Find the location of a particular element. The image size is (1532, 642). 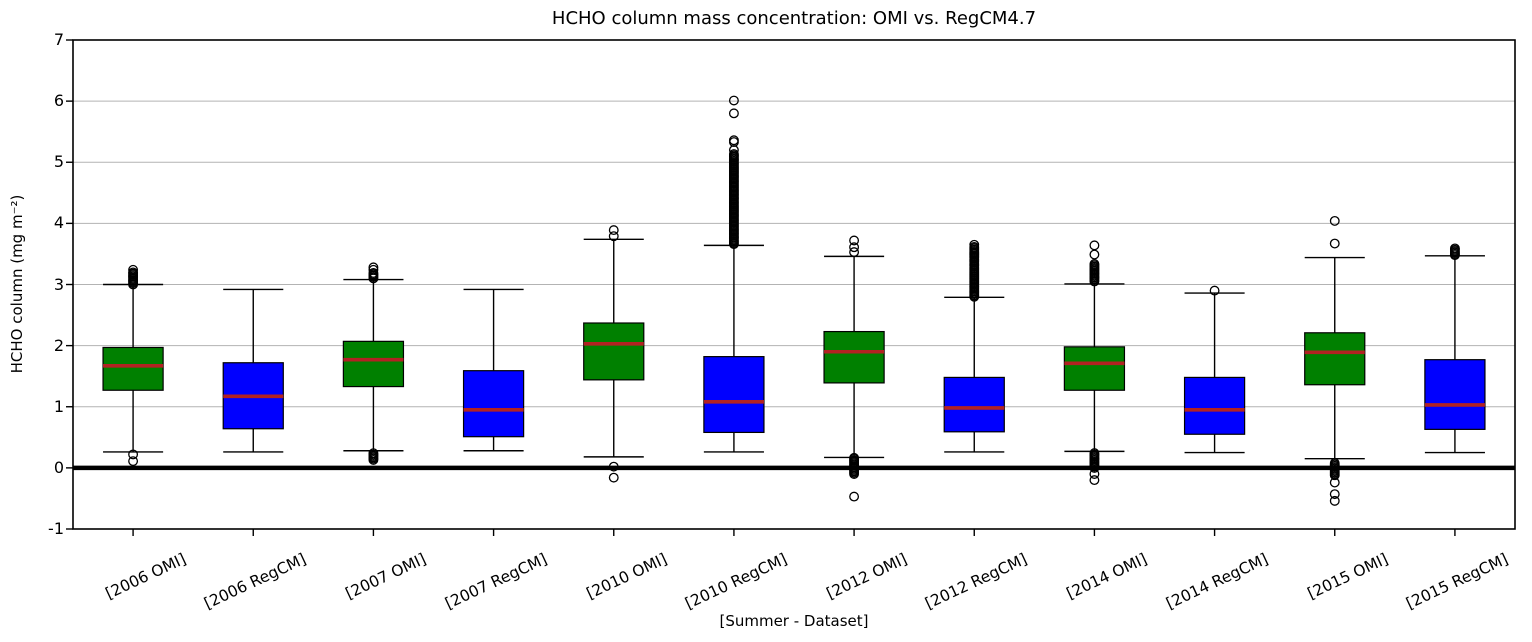

box-2014-regcm is located at coordinates (1214, 369).